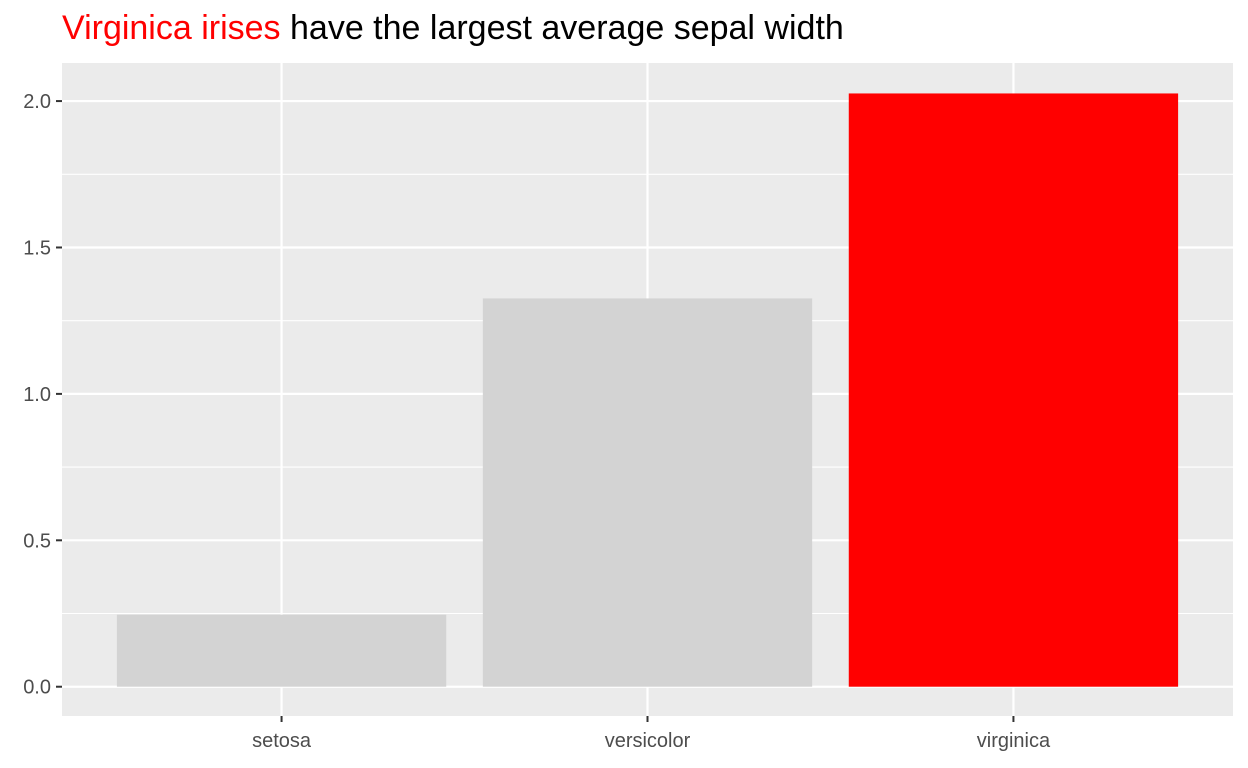 Image resolution: width=1248 pixels, height=768 pixels. I want to click on bar-versicolor, so click(647, 492).